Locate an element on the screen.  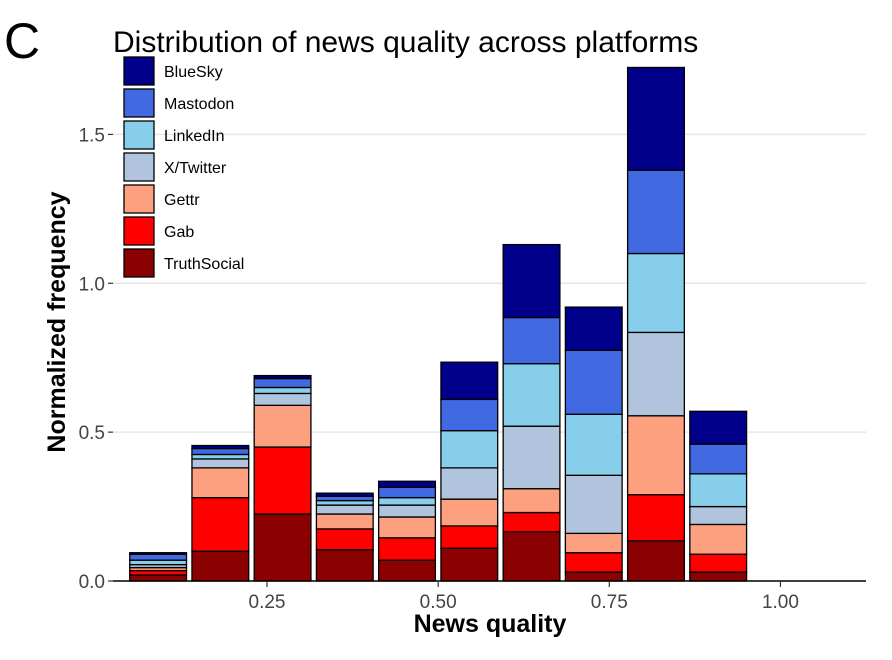
legend-label: BlueSky is located at coordinates (193, 72).